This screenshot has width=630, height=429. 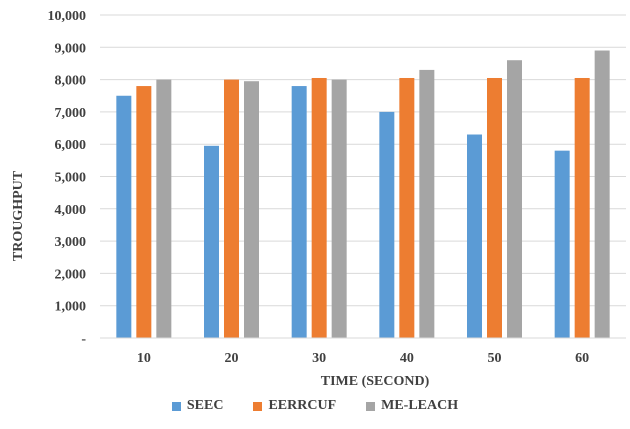 I want to click on x-tick-label: 30, so click(x=319, y=358).